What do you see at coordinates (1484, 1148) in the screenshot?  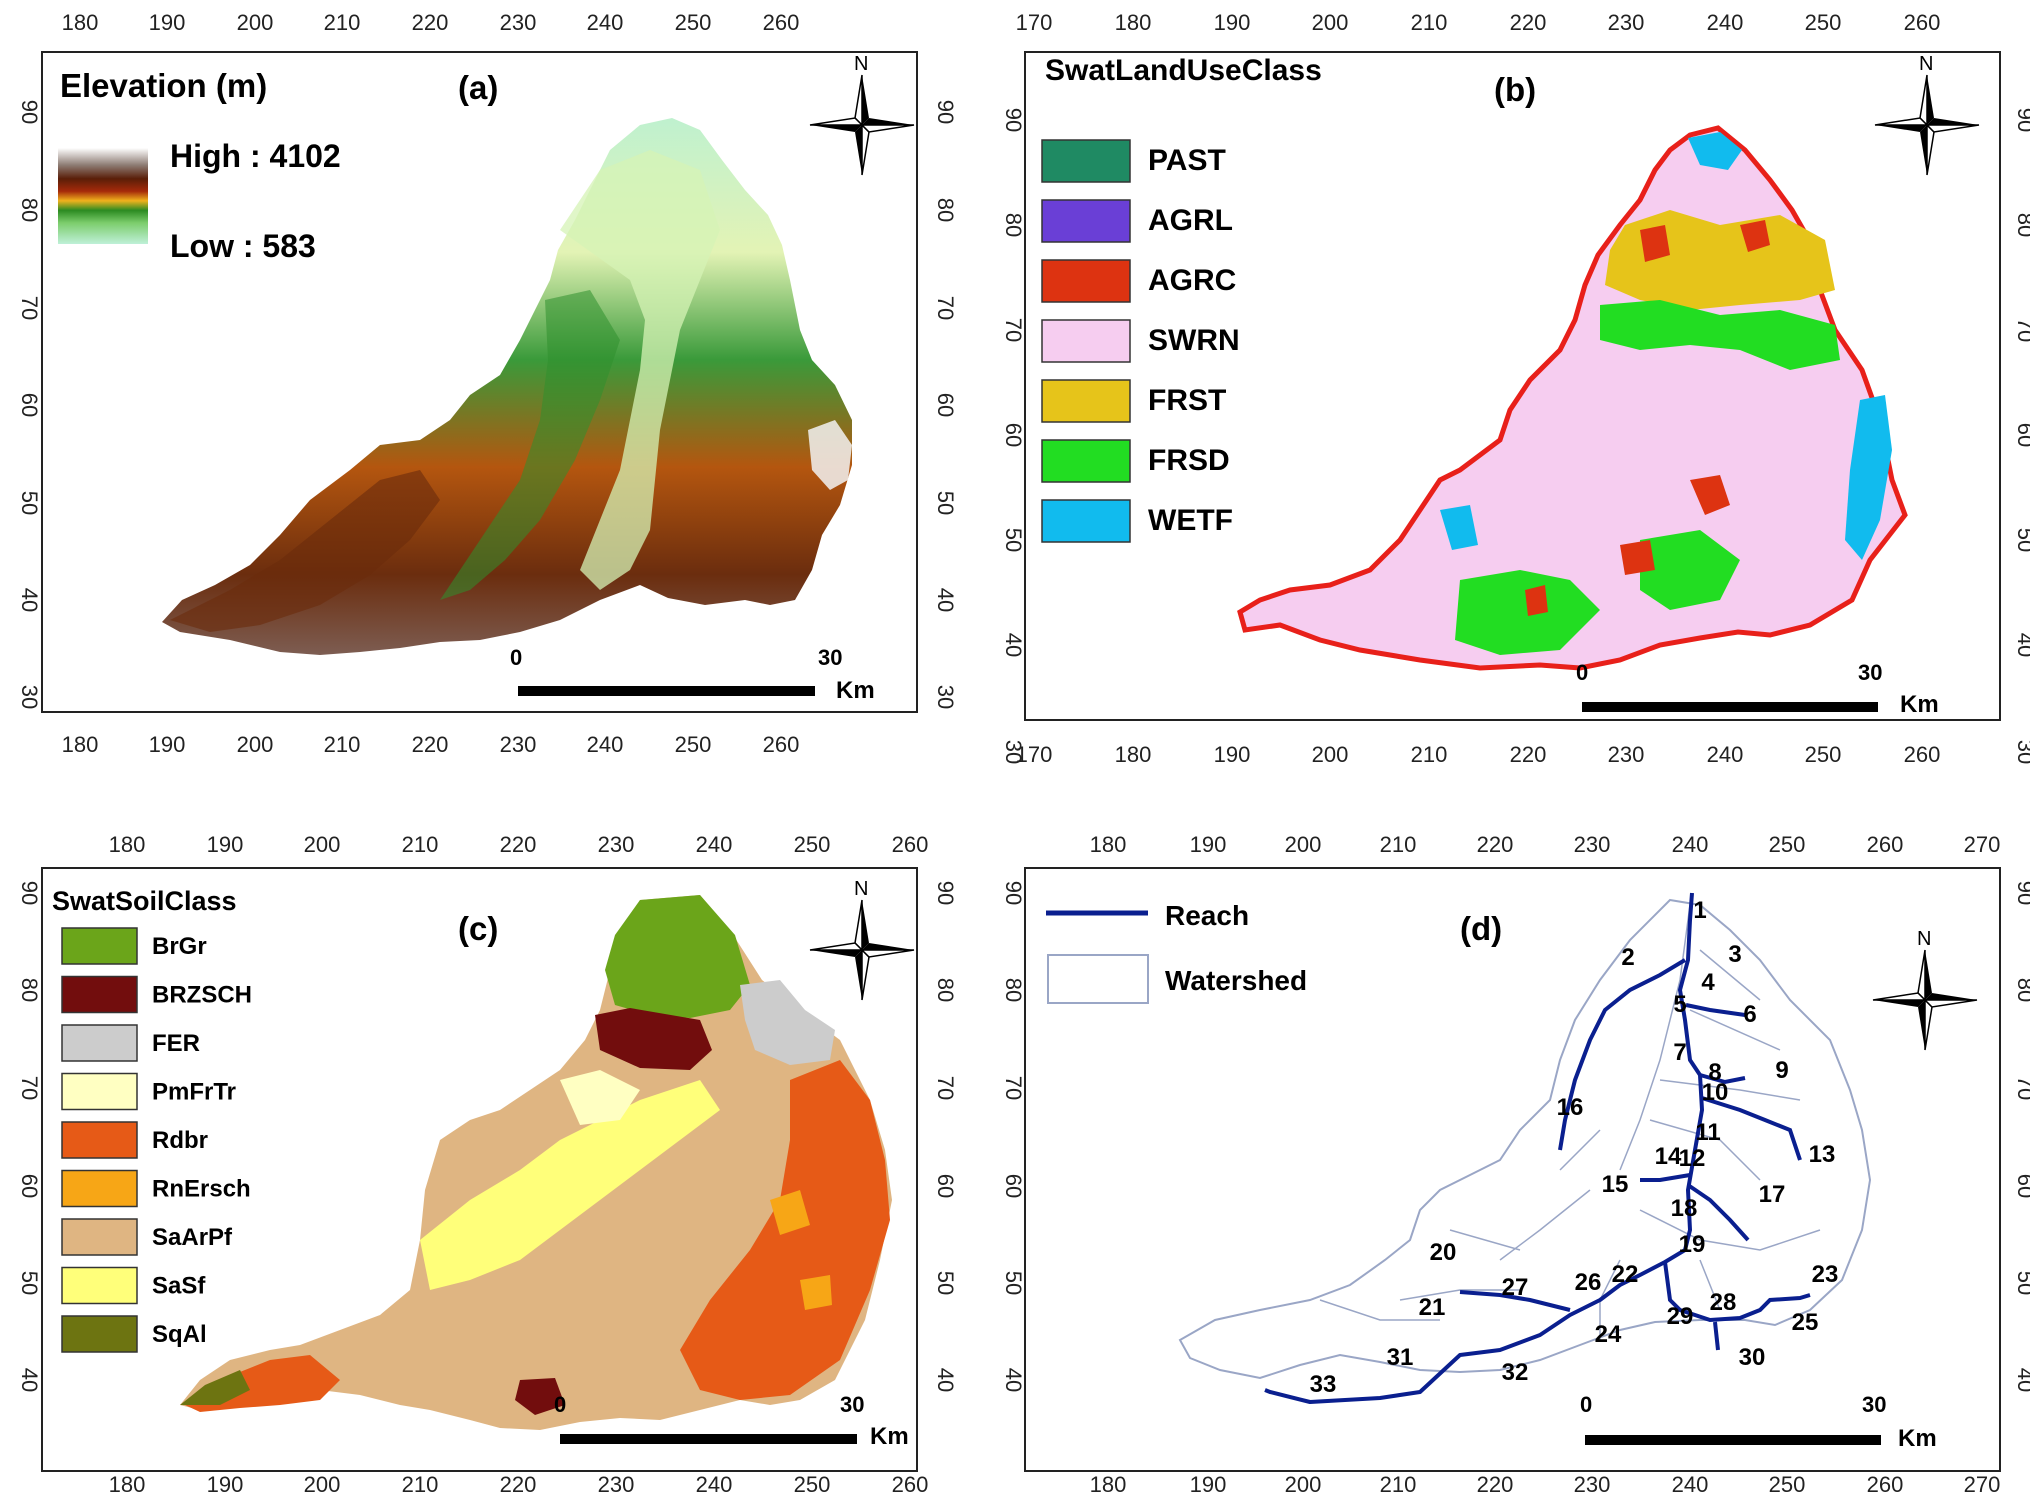 I see `reach-line` at bounding box center [1484, 1148].